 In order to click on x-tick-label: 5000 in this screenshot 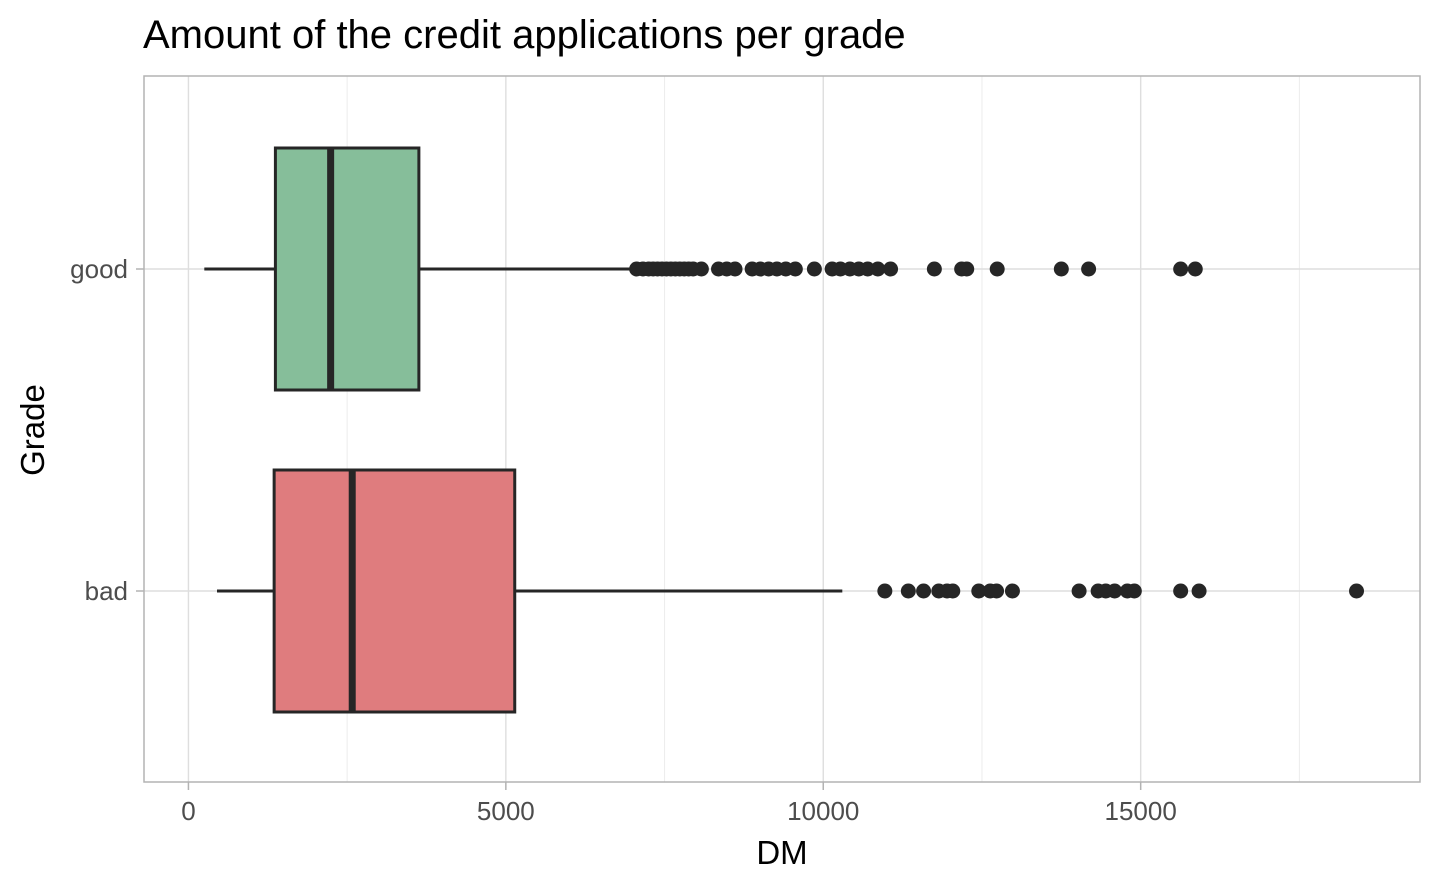, I will do `click(506, 811)`.